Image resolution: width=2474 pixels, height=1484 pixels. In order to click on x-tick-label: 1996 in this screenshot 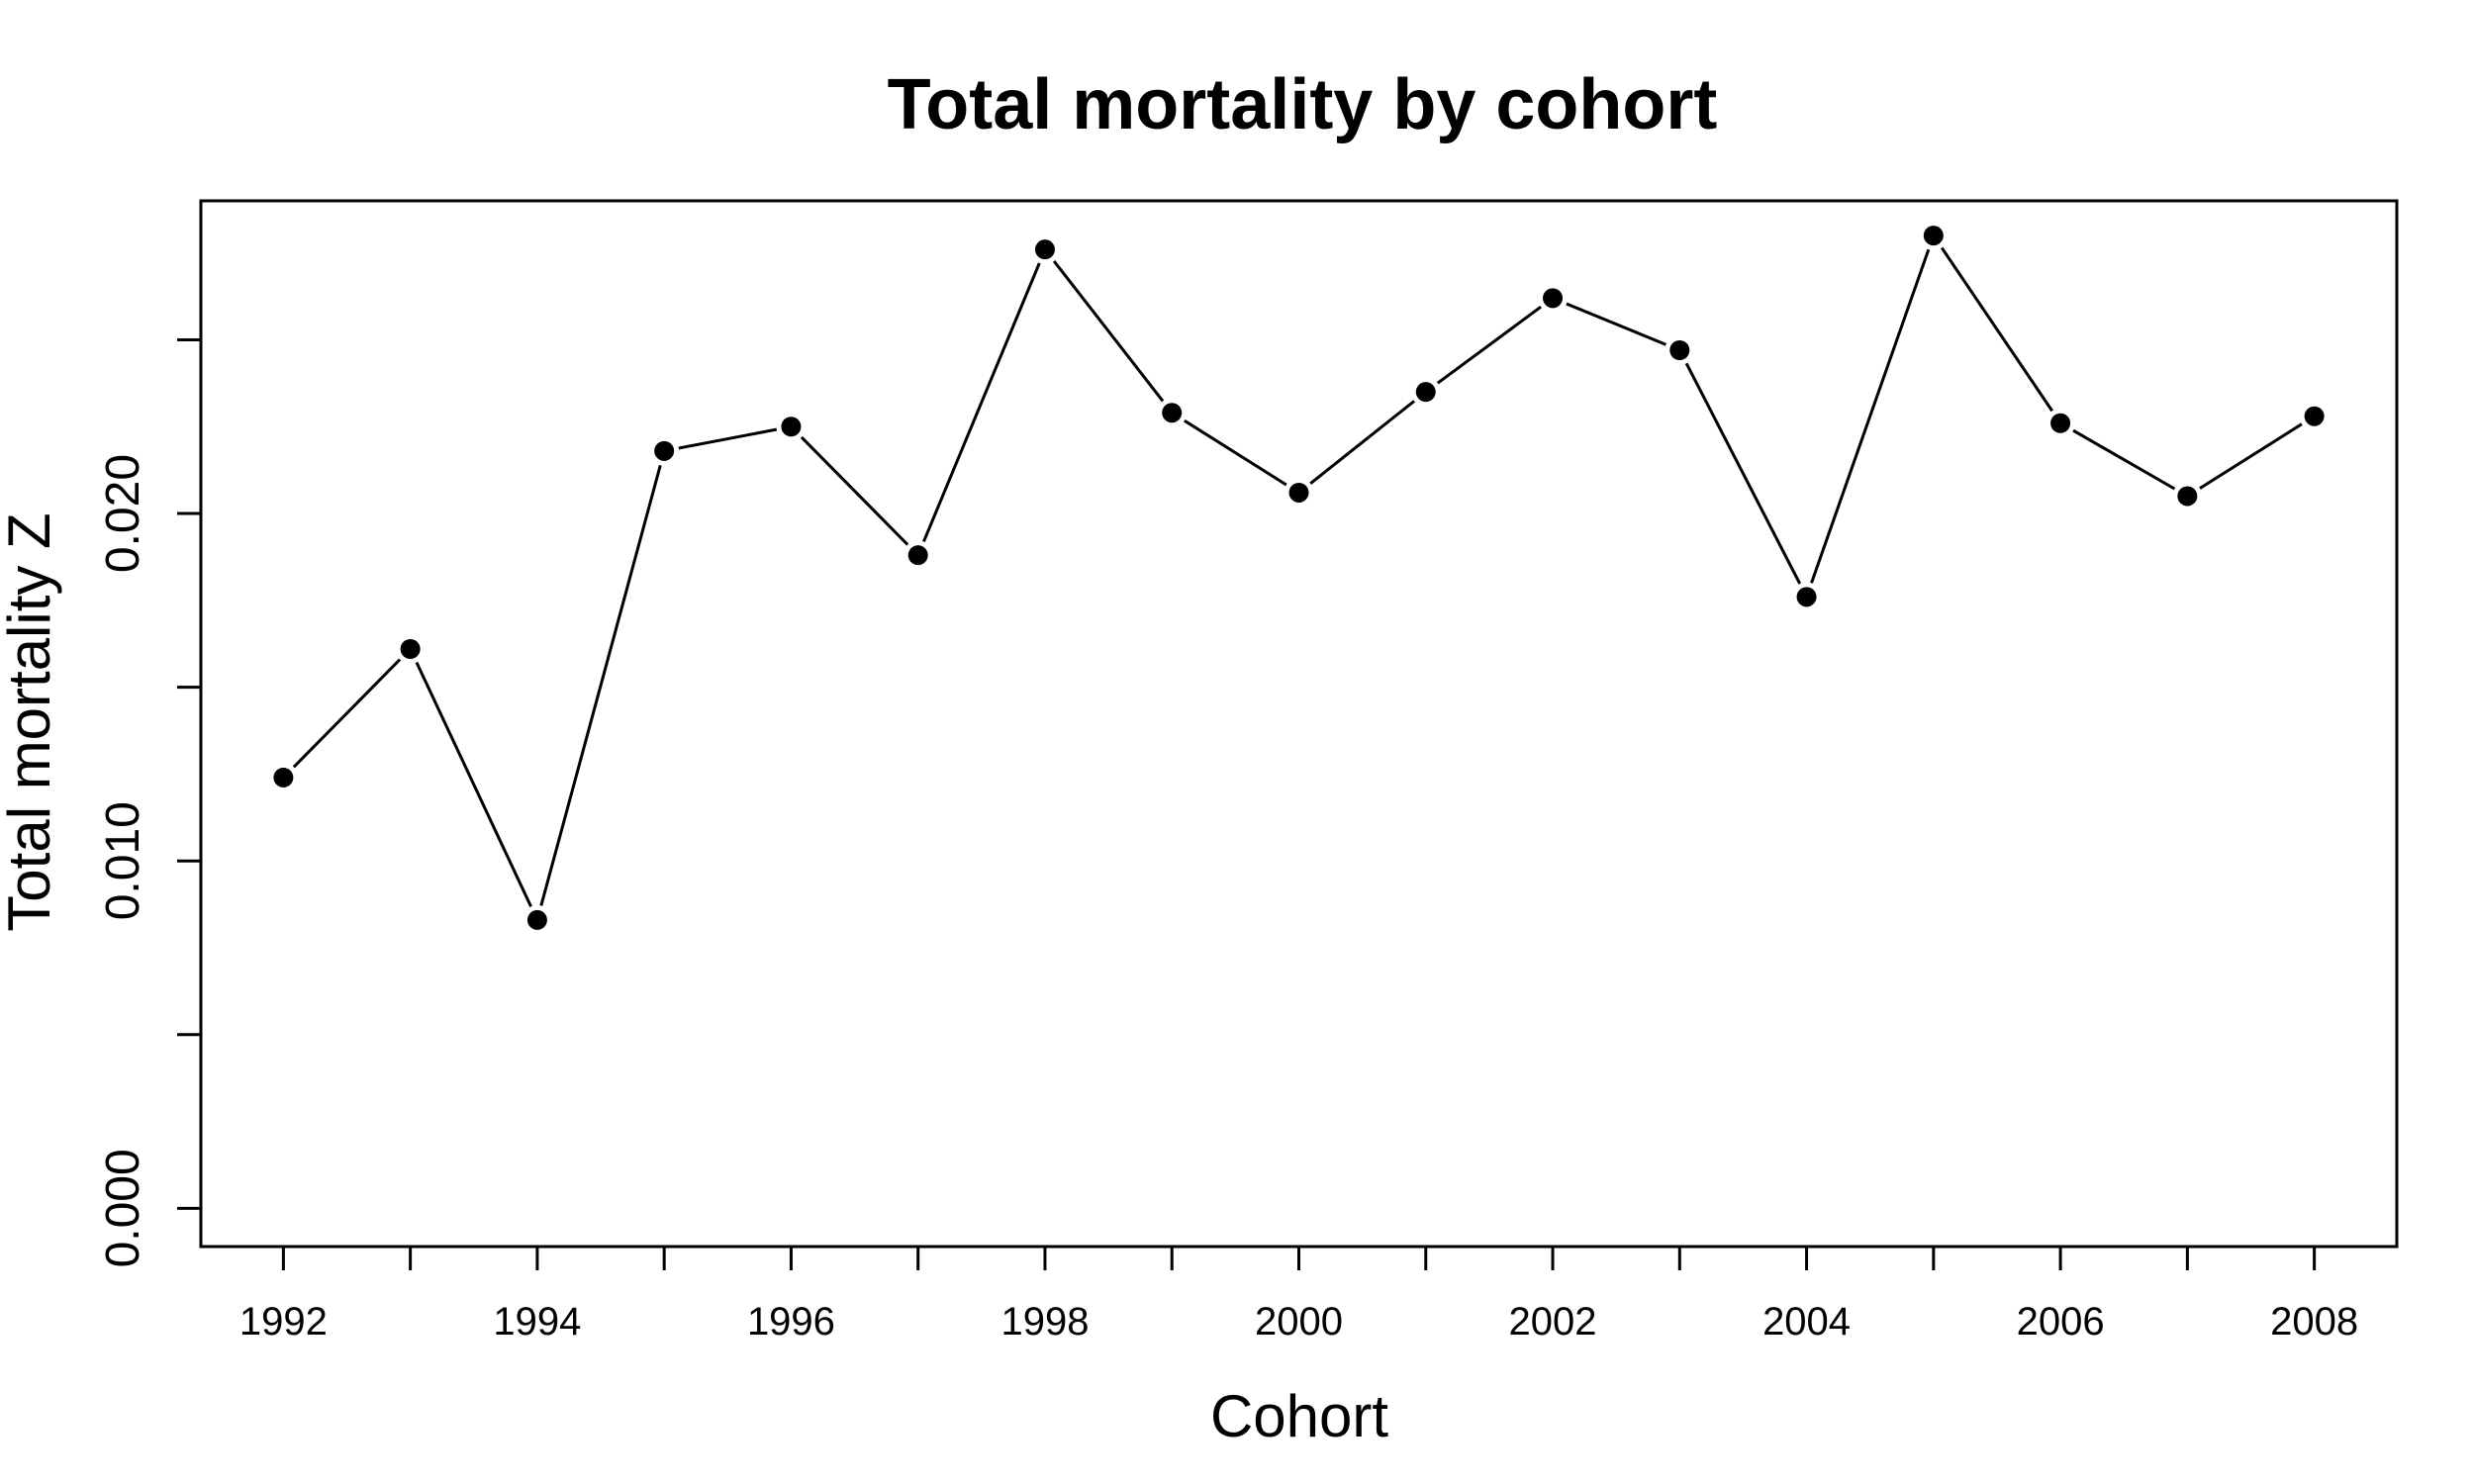, I will do `click(791, 1322)`.